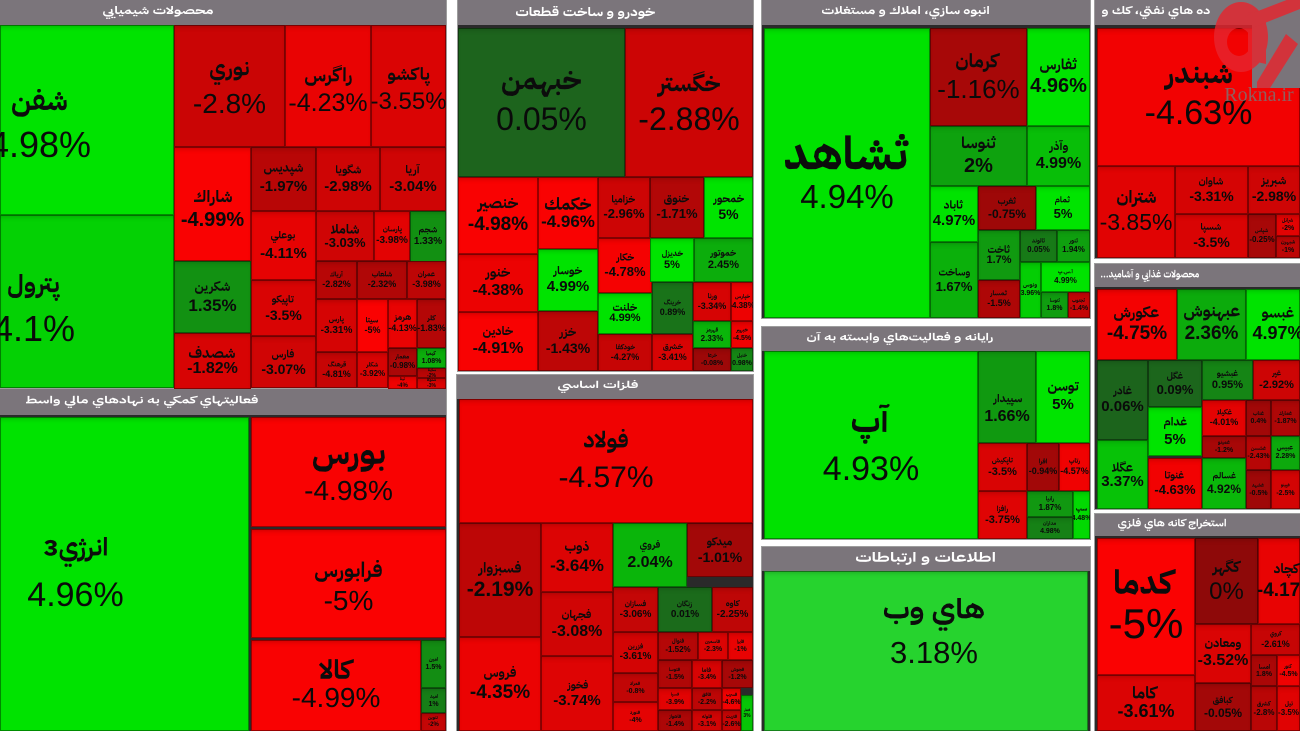  Describe the element at coordinates (1259, 95) in the screenshot. I see `svg-text: Rokna.ir` at that location.